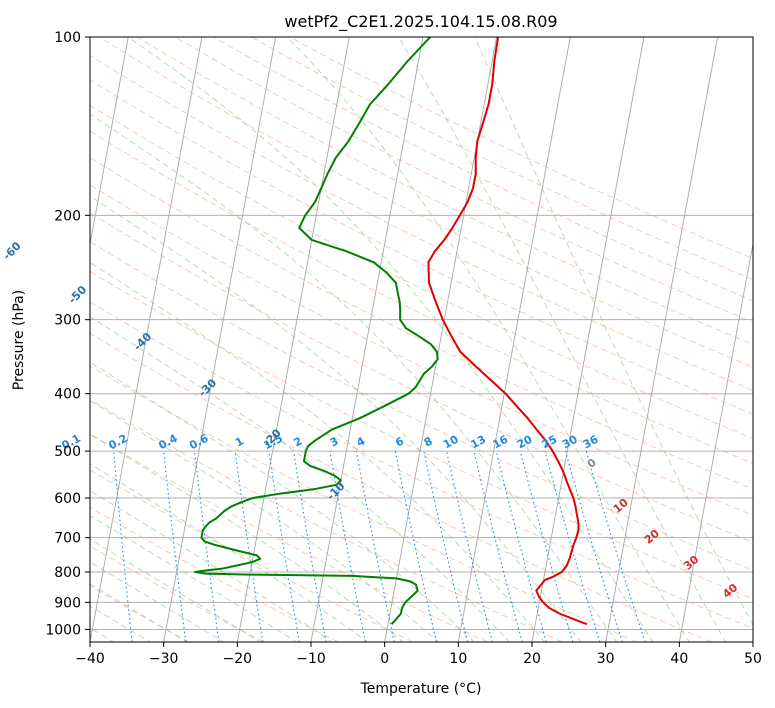 This screenshot has width=775, height=708. What do you see at coordinates (19, 340) in the screenshot?
I see `y-axis-label: Pressure (hPa)` at bounding box center [19, 340].